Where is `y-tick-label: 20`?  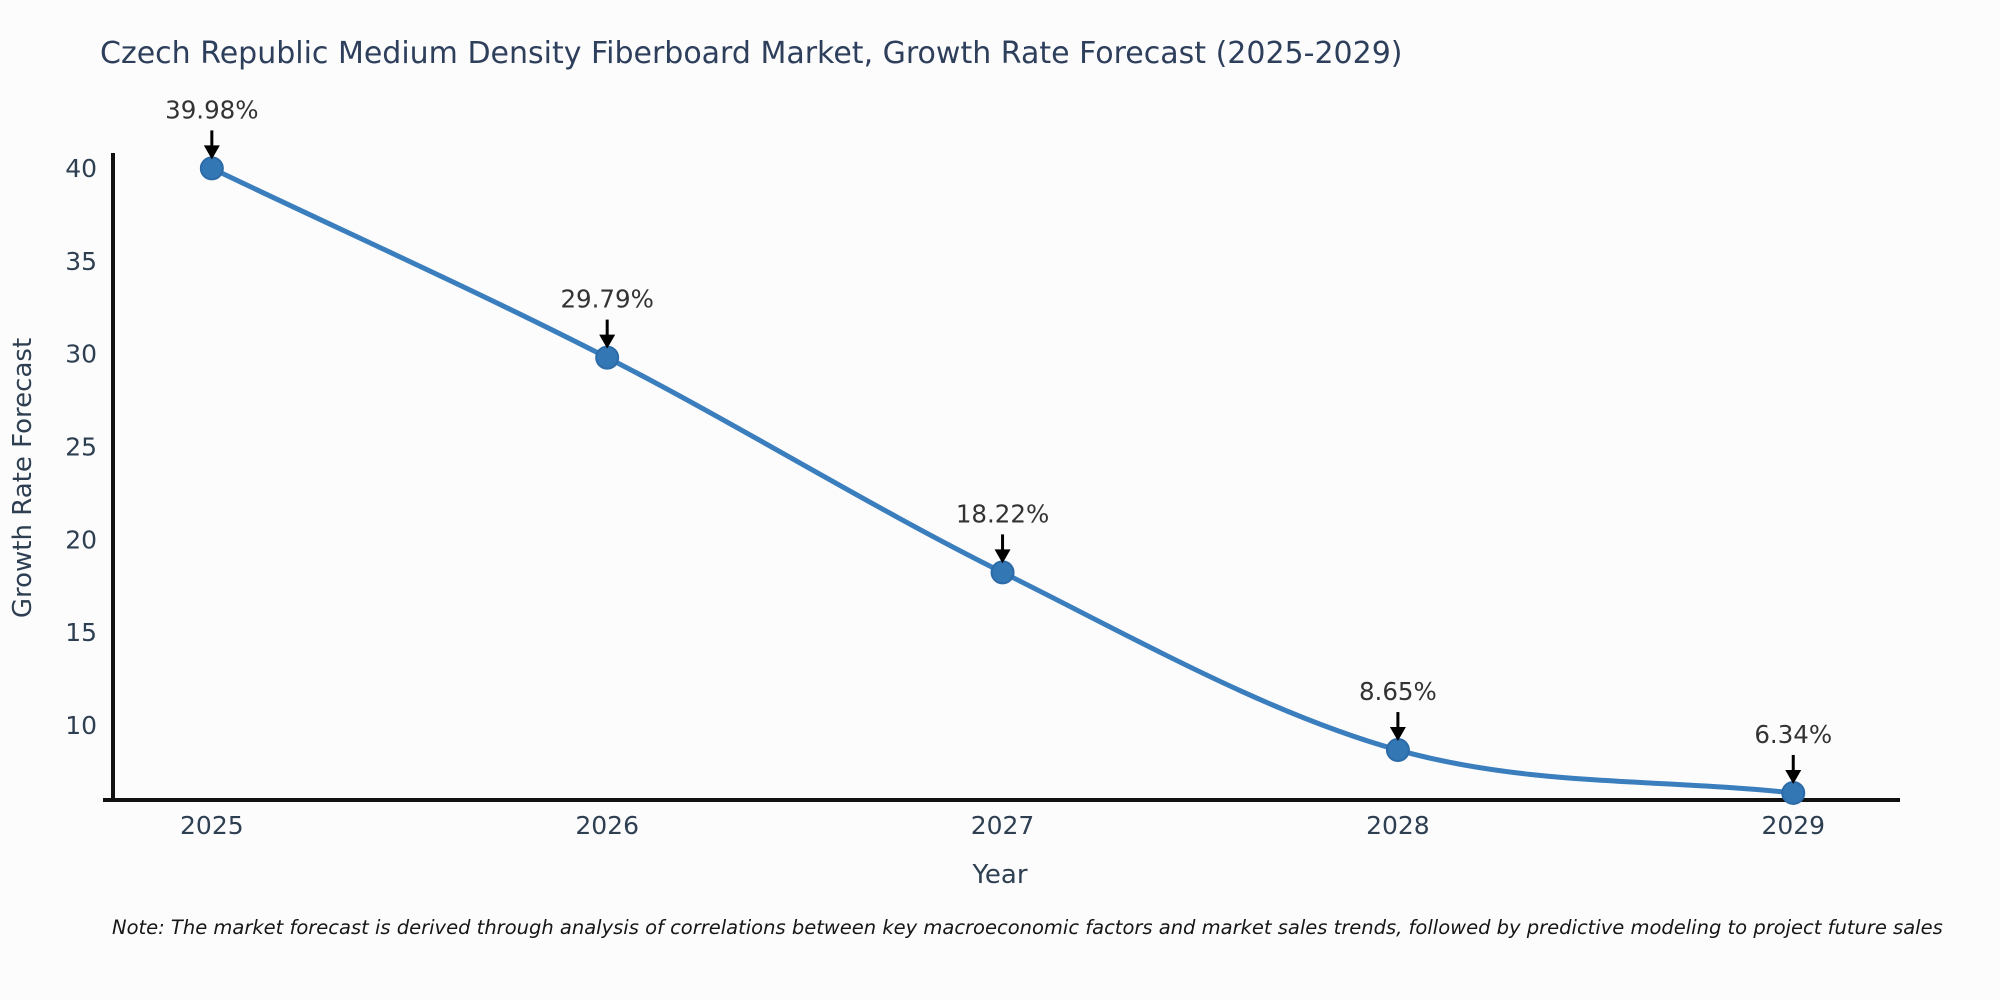 y-tick-label: 20 is located at coordinates (81, 539).